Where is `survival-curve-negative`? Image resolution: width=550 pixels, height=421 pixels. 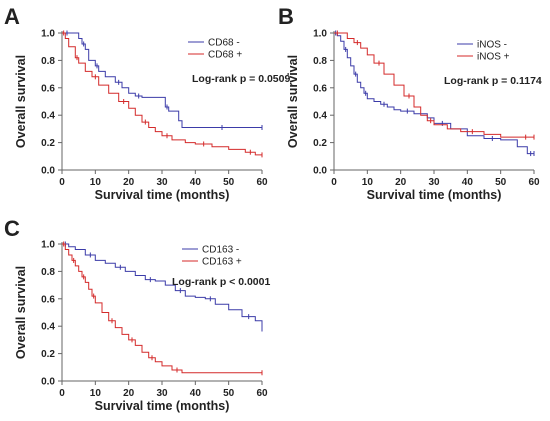 survival-curve-negative is located at coordinates (162, 286).